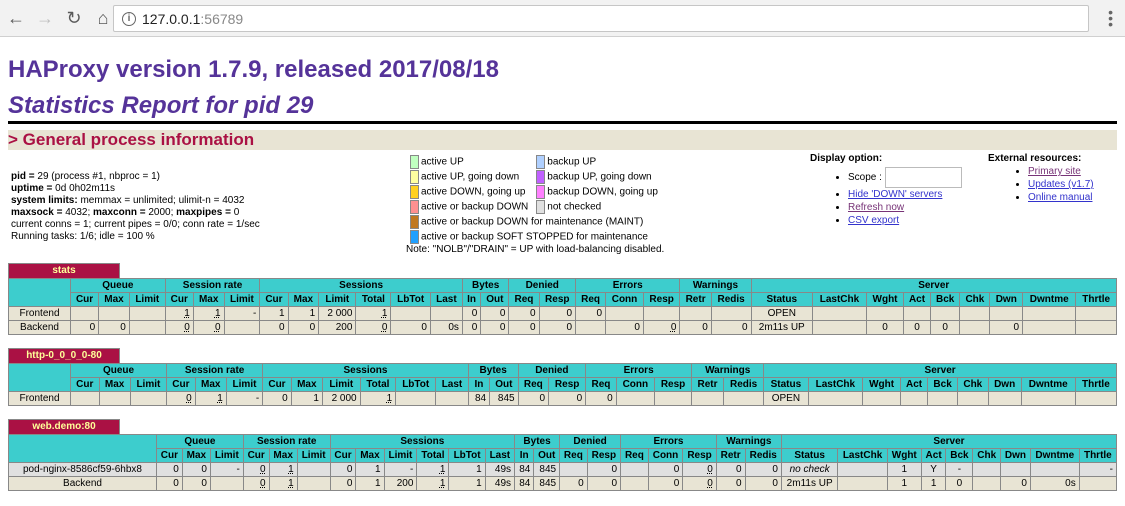  What do you see at coordinates (74, 17) in the screenshot?
I see `reload-icon: ↻` at bounding box center [74, 17].